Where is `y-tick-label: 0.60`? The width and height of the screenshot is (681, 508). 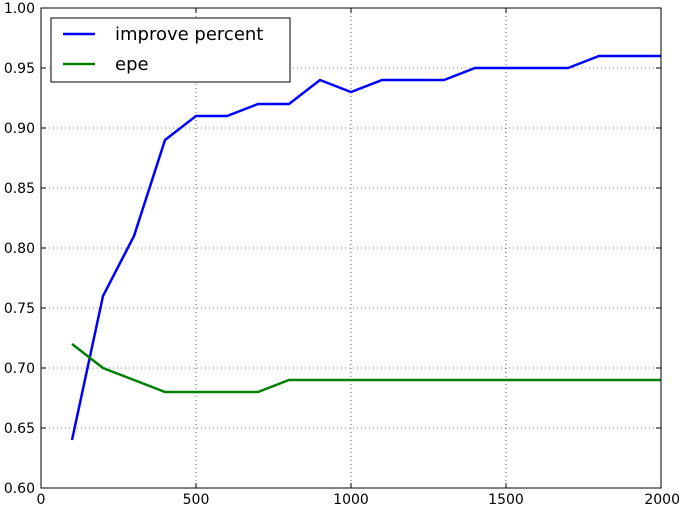 y-tick-label: 0.60 is located at coordinates (19, 489).